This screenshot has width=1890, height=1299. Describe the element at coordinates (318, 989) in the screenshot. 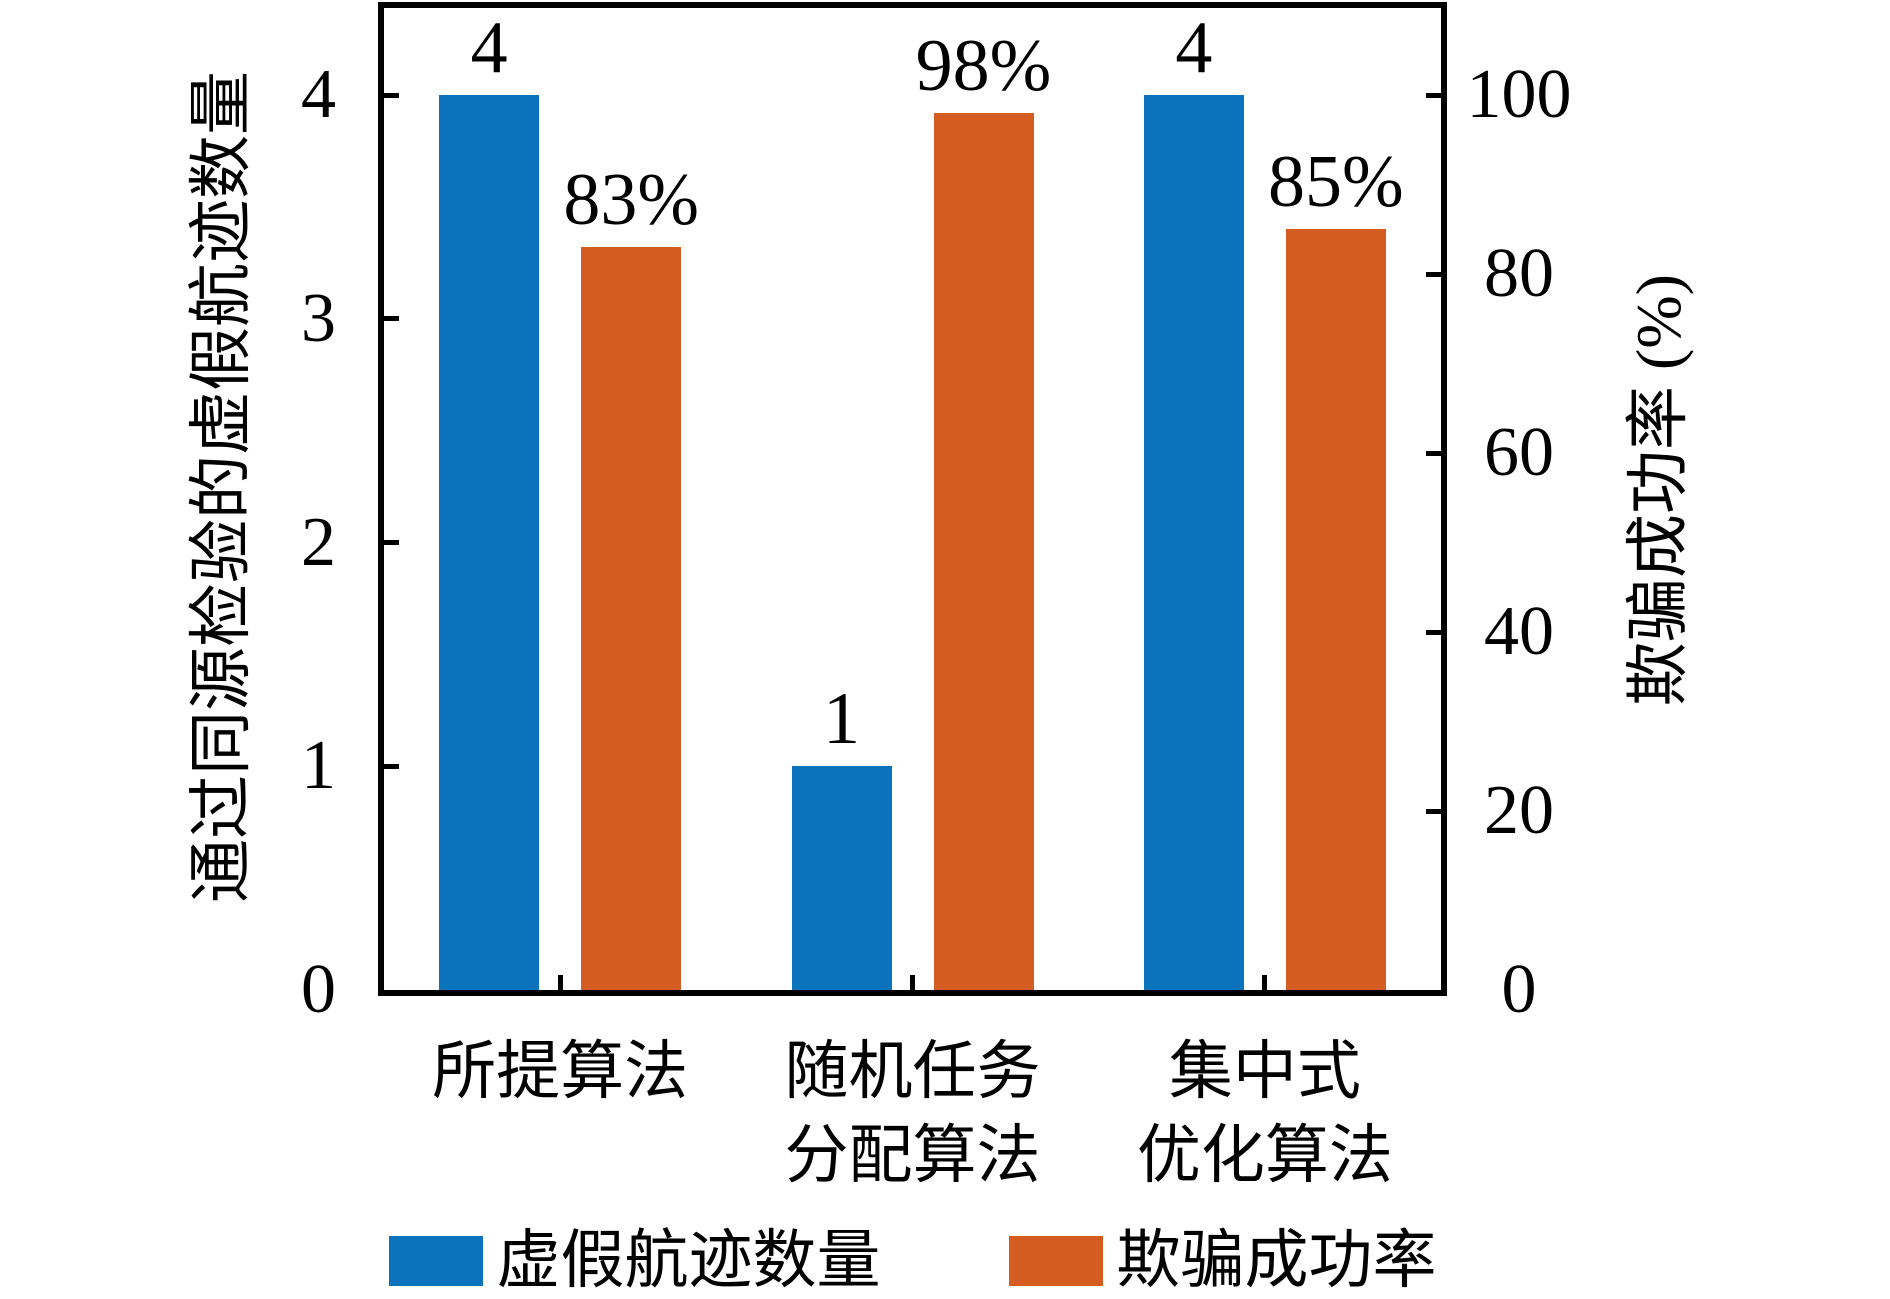

I see `y-axis-left-tick-label: 0` at that location.